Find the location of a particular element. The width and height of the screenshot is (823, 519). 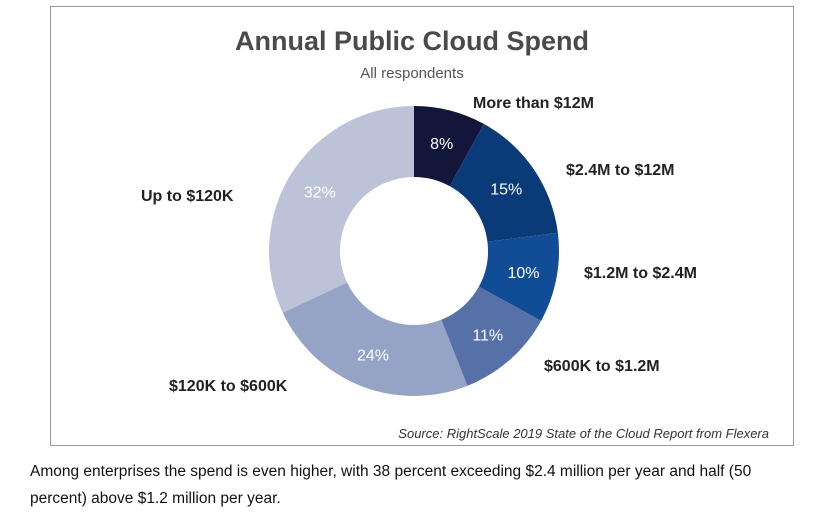

percent-labels-group: 8% 15% 10% 11% 24% 32% is located at coordinates (422, 250).